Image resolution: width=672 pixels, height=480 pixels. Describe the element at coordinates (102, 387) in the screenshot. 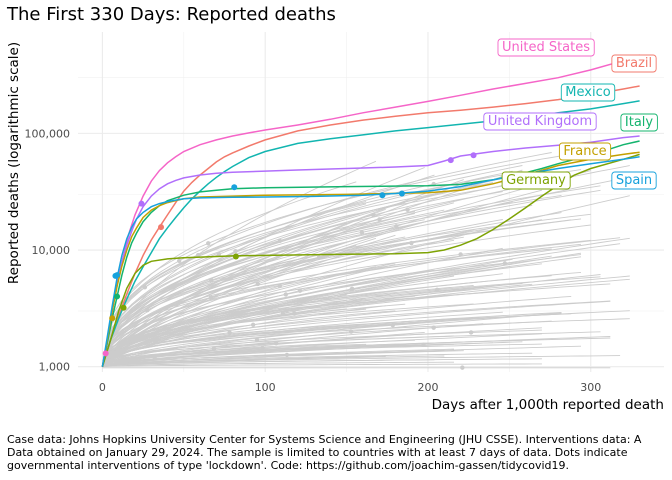

I see `x-tick-label: 0` at that location.